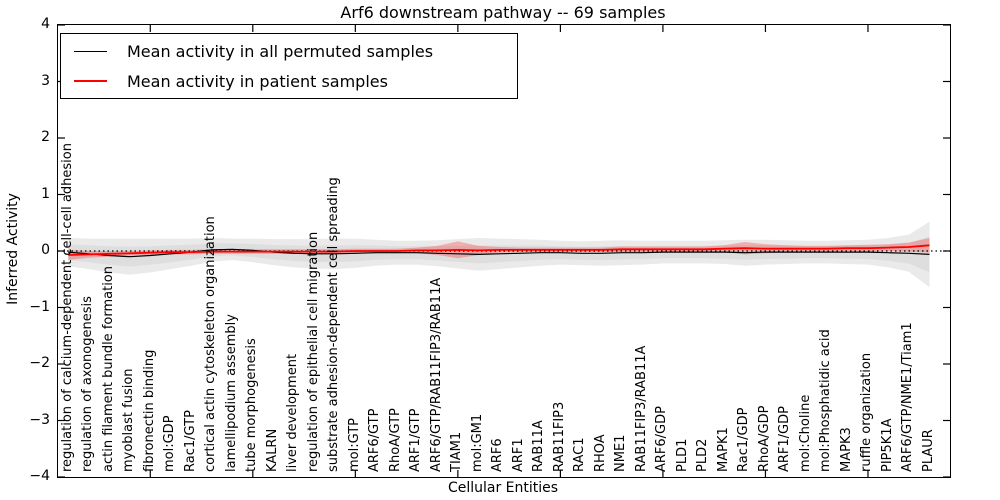 The image size is (1000, 500). What do you see at coordinates (621, 453) in the screenshot?
I see `x-tick-label: NME1` at bounding box center [621, 453].